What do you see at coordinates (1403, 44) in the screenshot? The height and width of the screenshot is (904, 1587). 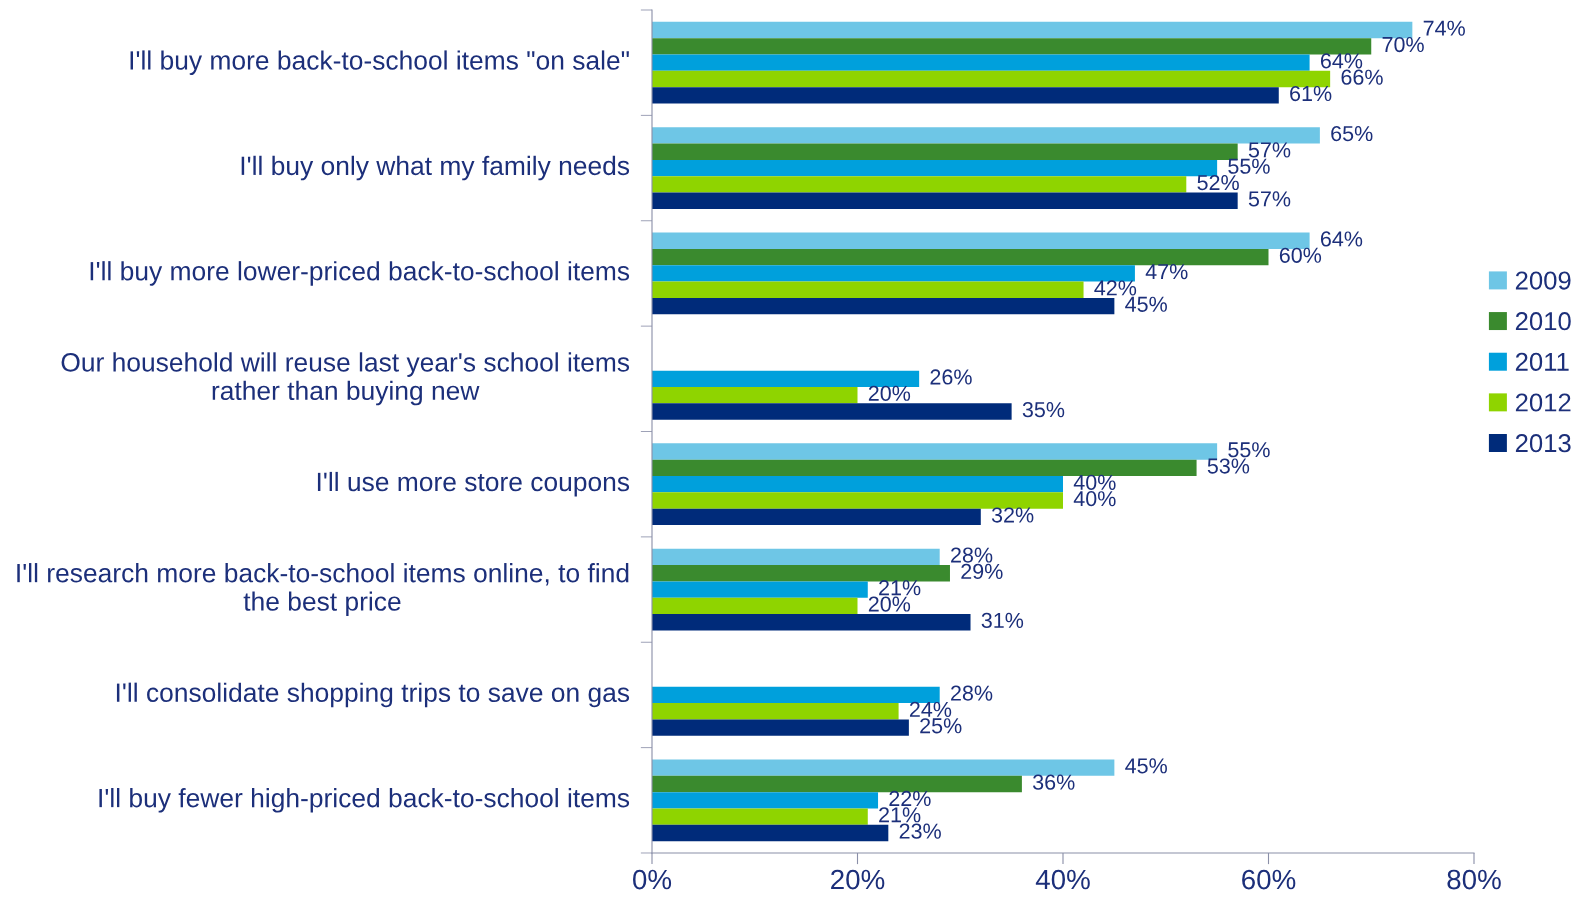 I see `data-label: 70%` at bounding box center [1403, 44].